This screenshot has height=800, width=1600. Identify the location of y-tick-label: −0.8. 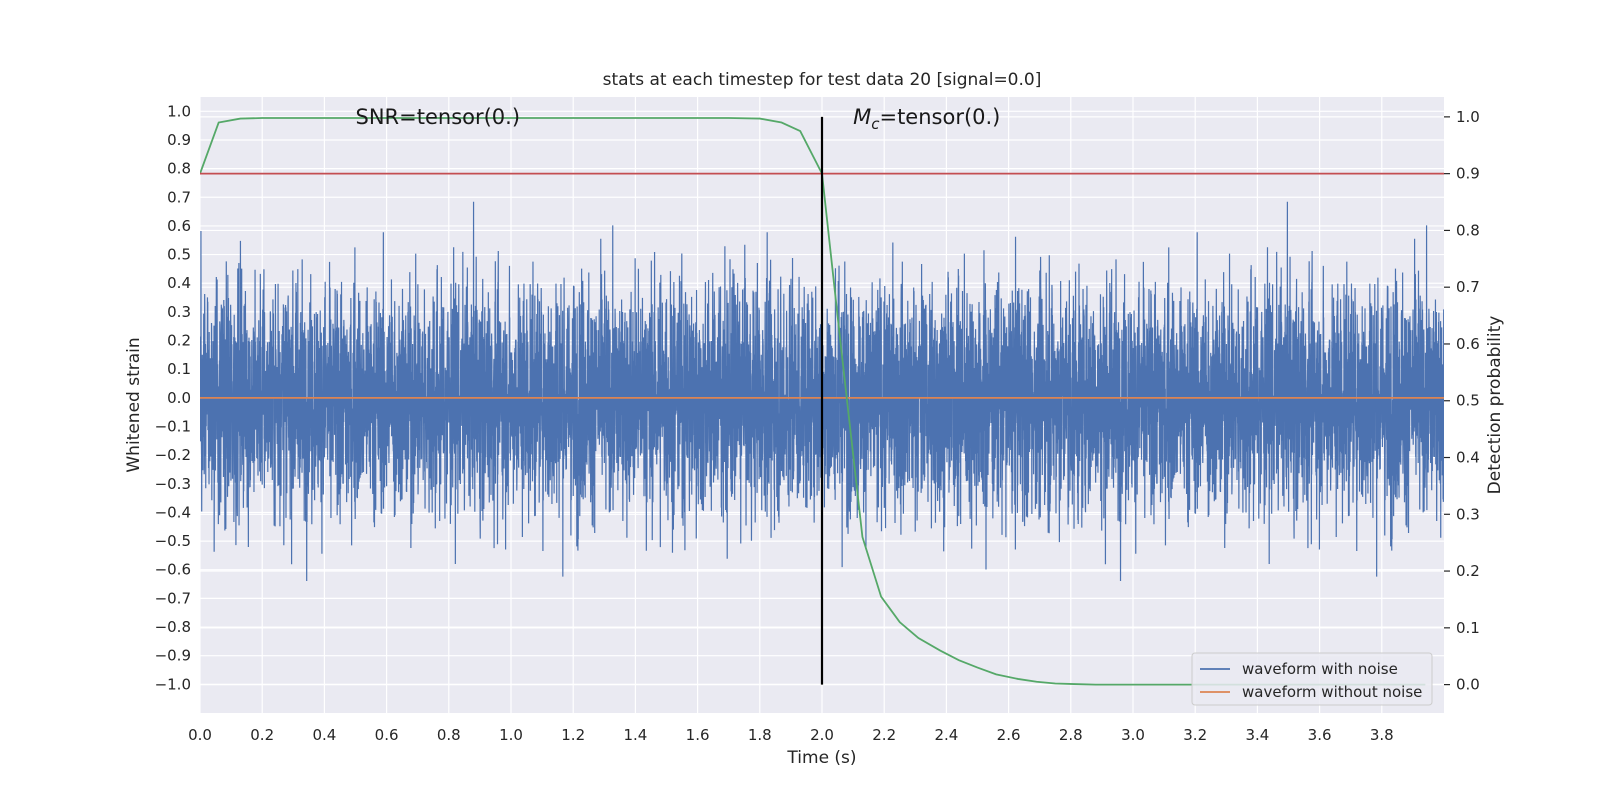
(173, 627).